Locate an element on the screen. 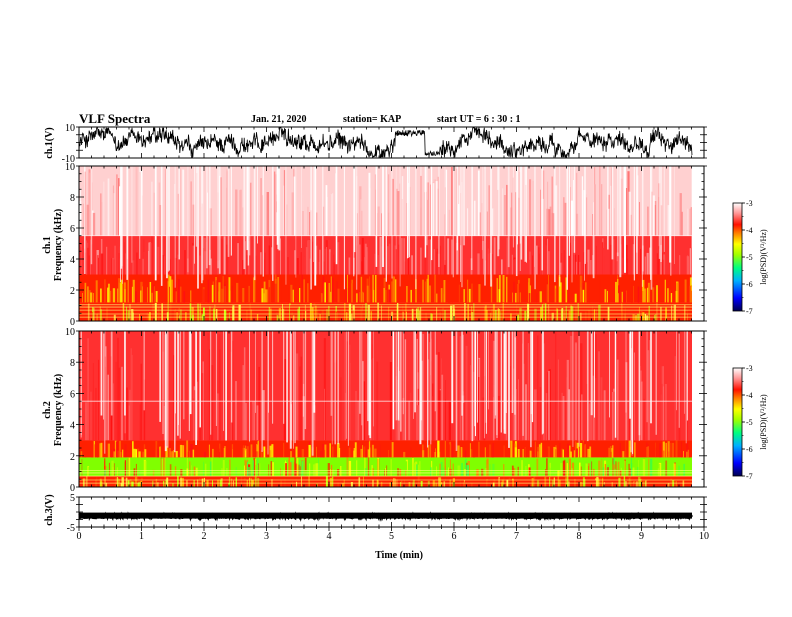 This screenshot has height=617, width=792. ch2-colorbar-tick-label: -5 is located at coordinates (749, 422).